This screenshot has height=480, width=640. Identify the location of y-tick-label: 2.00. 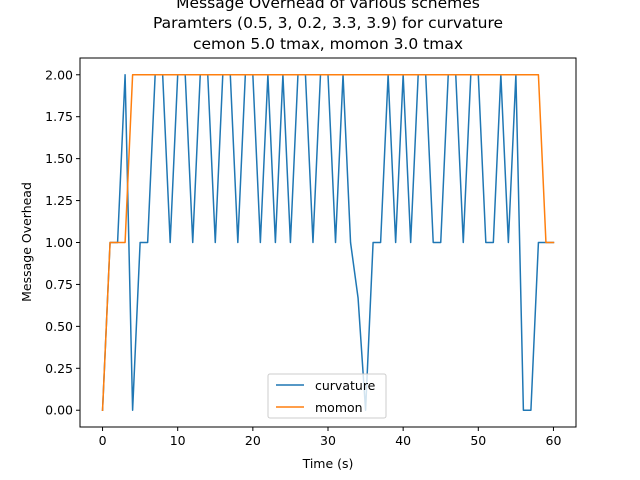
(59, 74).